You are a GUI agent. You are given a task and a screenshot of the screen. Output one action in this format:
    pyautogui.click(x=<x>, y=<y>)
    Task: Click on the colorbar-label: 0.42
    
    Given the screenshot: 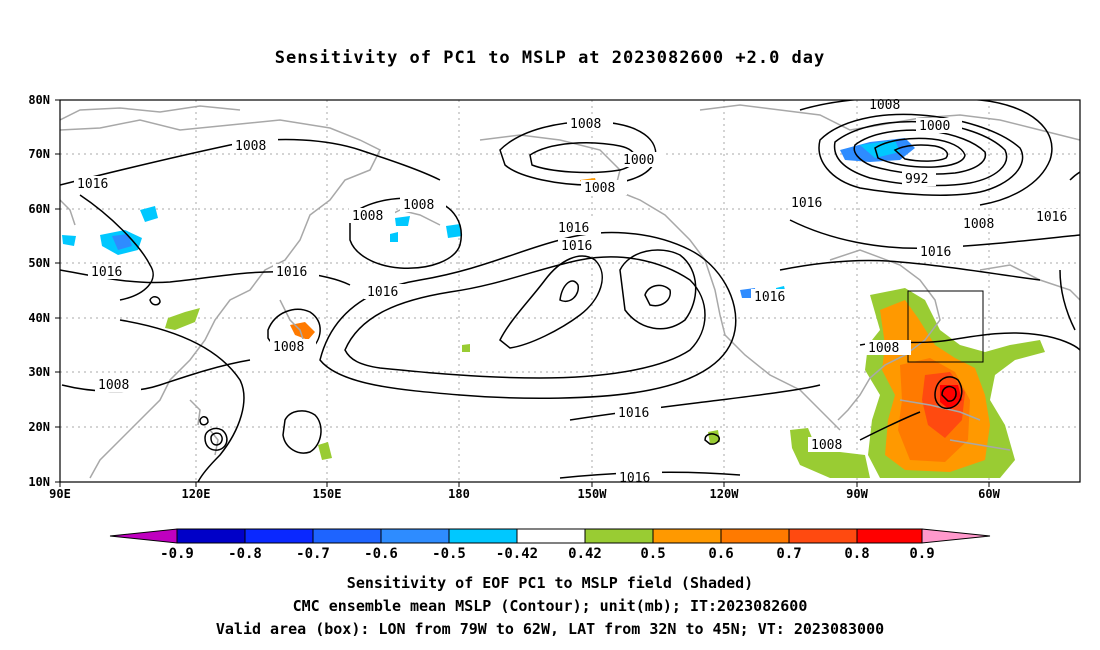 What is the action you would take?
    pyautogui.click(x=585, y=554)
    